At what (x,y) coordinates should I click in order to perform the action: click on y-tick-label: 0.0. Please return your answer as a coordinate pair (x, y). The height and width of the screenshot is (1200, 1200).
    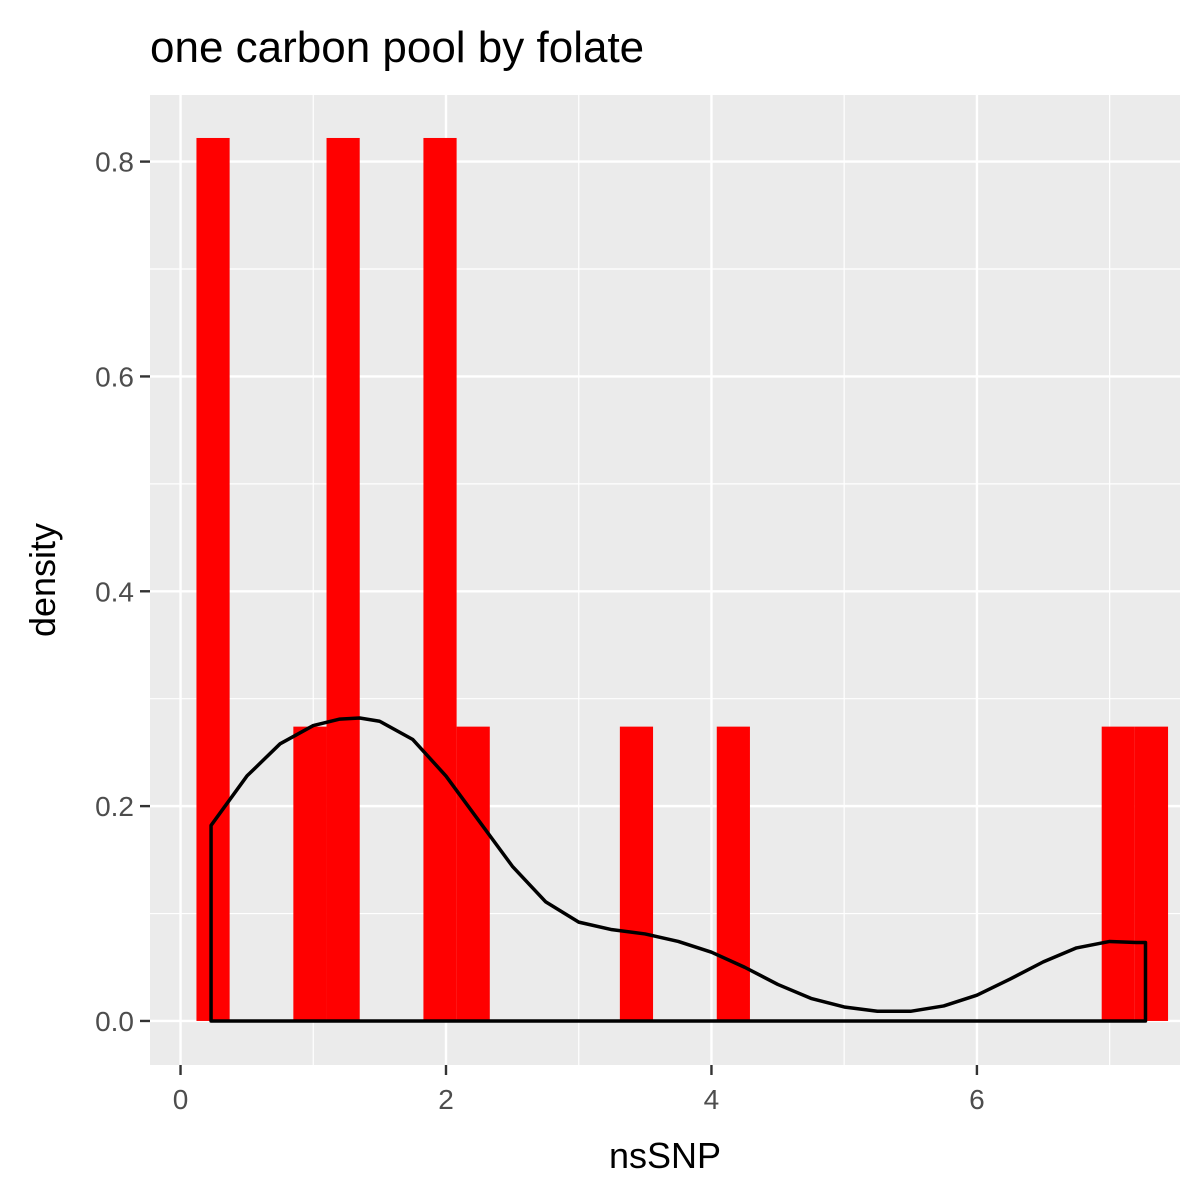
    Looking at the image, I should click on (114, 1021).